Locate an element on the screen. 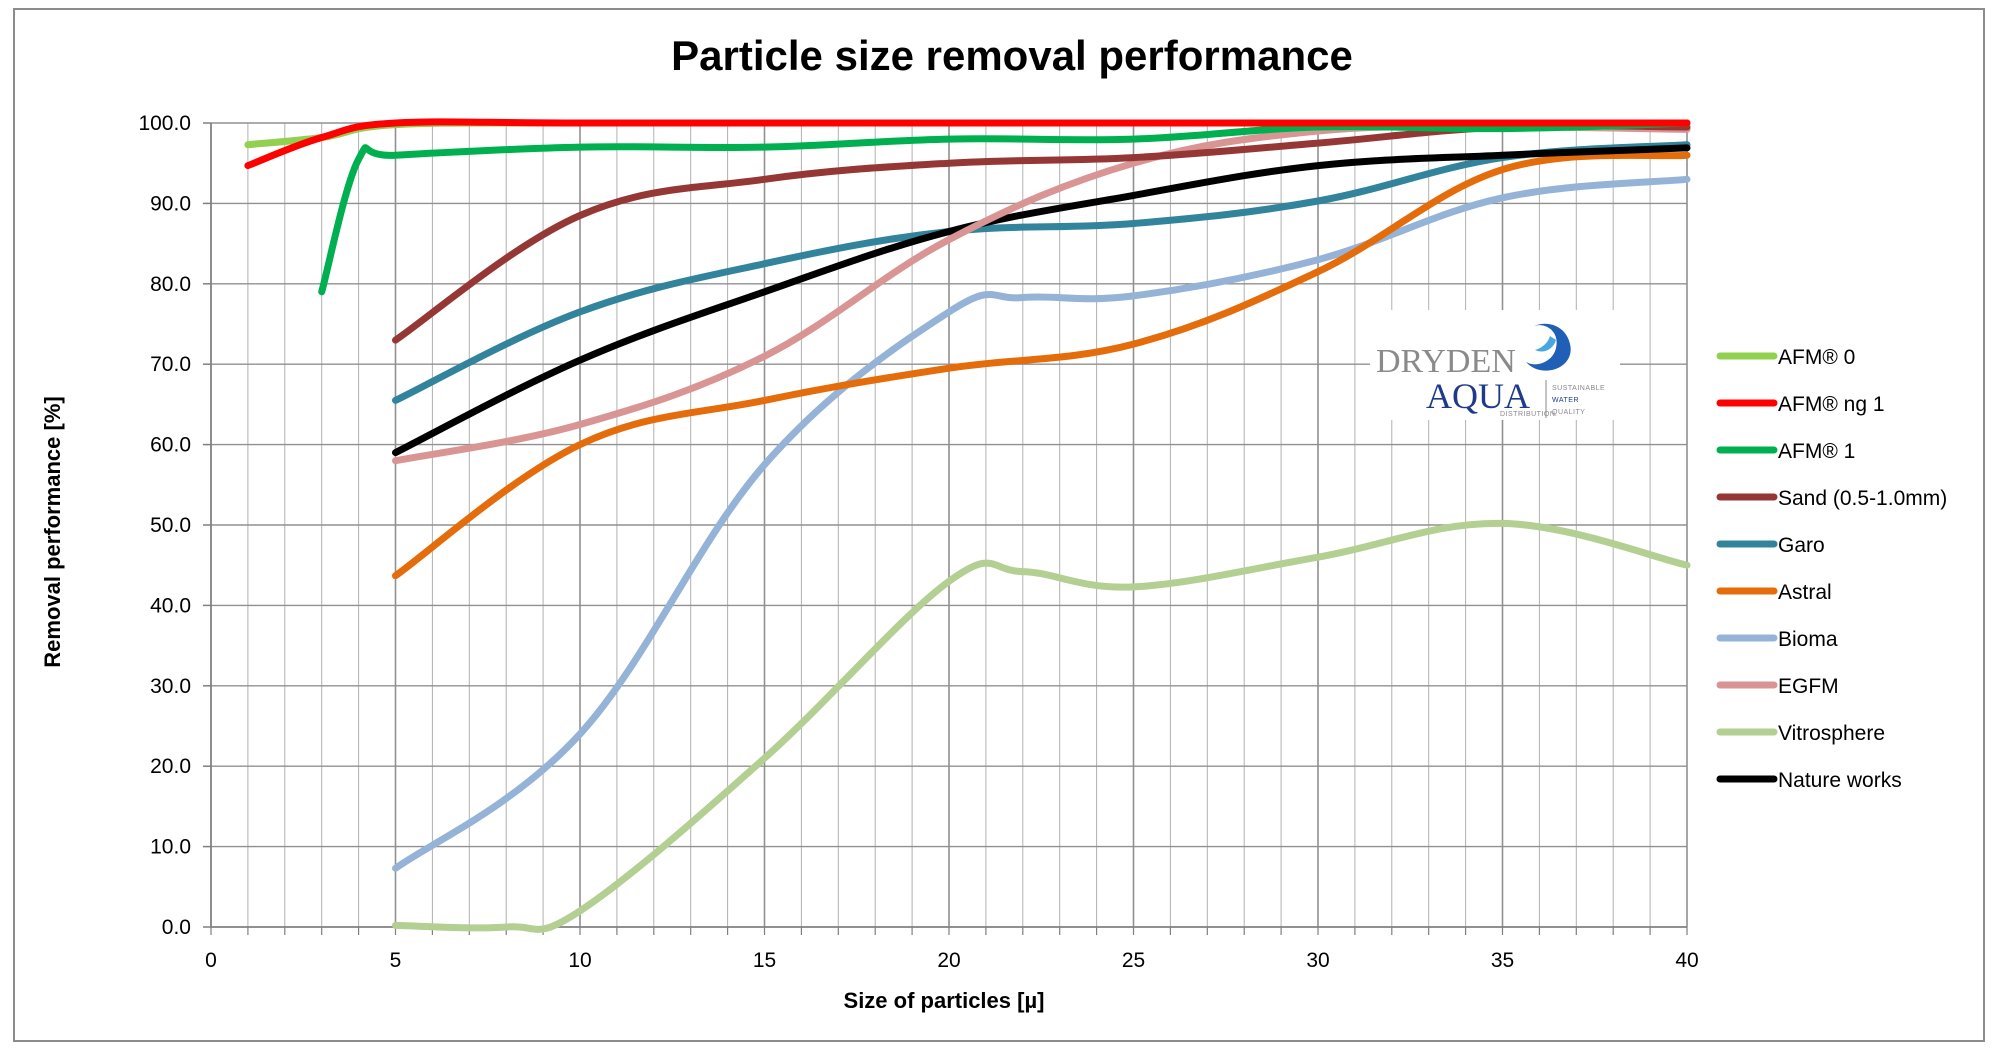 This screenshot has height=1051, width=2000. x-tick-label: 30 is located at coordinates (1317, 960).